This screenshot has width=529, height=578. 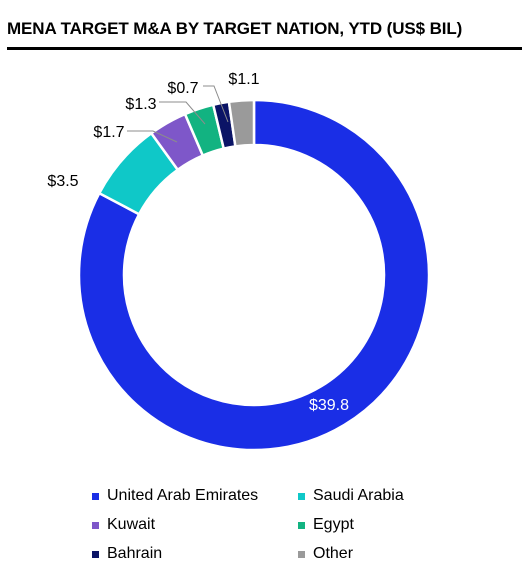 I want to click on legend-item-united-arab-emirates: United Arab Emirates, so click(x=175, y=496).